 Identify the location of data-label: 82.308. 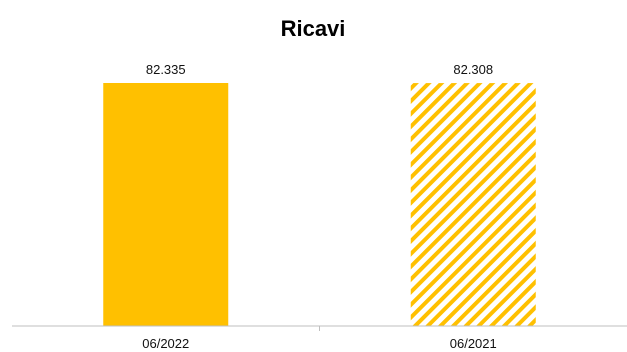
(473, 69).